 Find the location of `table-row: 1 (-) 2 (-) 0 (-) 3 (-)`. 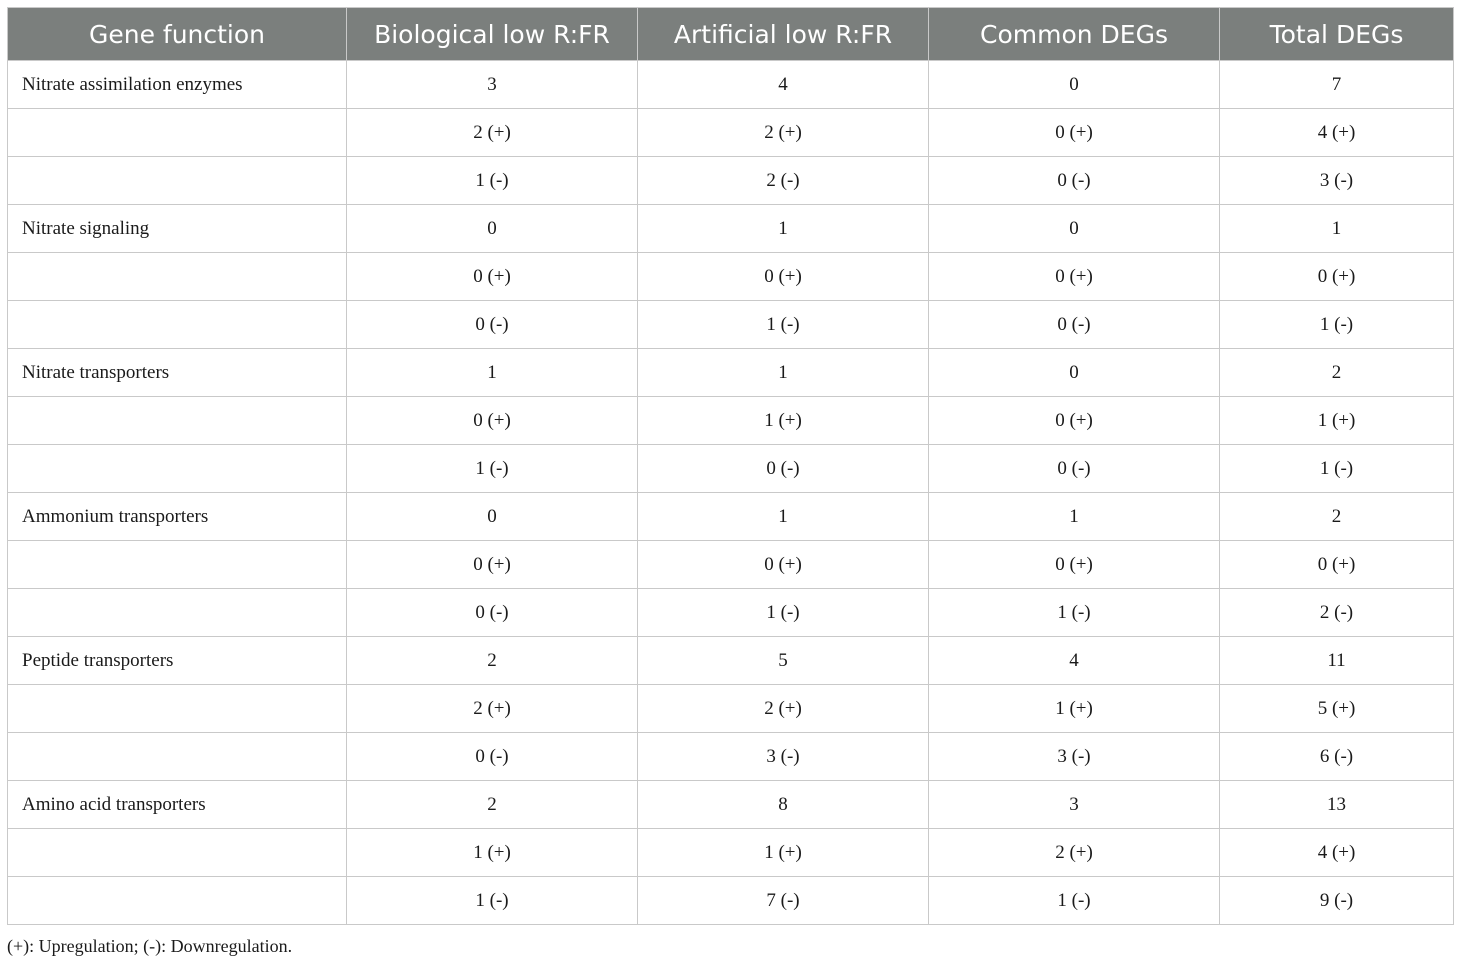

table-row: 1 (-) 2 (-) 0 (-) 3 (-) is located at coordinates (730, 180).